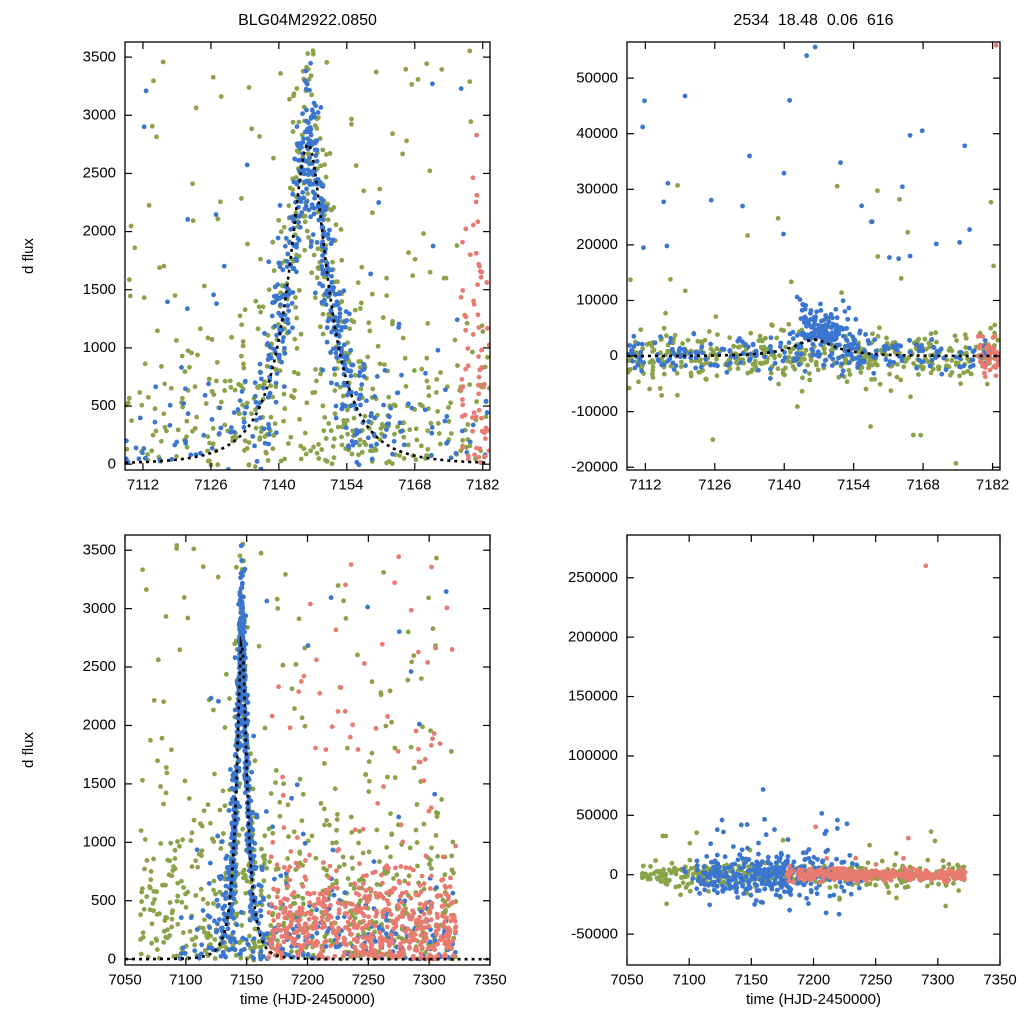 The height and width of the screenshot is (1024, 1024). Describe the element at coordinates (307, 20) in the screenshot. I see `chart-title-left: BLG04M2922.0850` at that location.